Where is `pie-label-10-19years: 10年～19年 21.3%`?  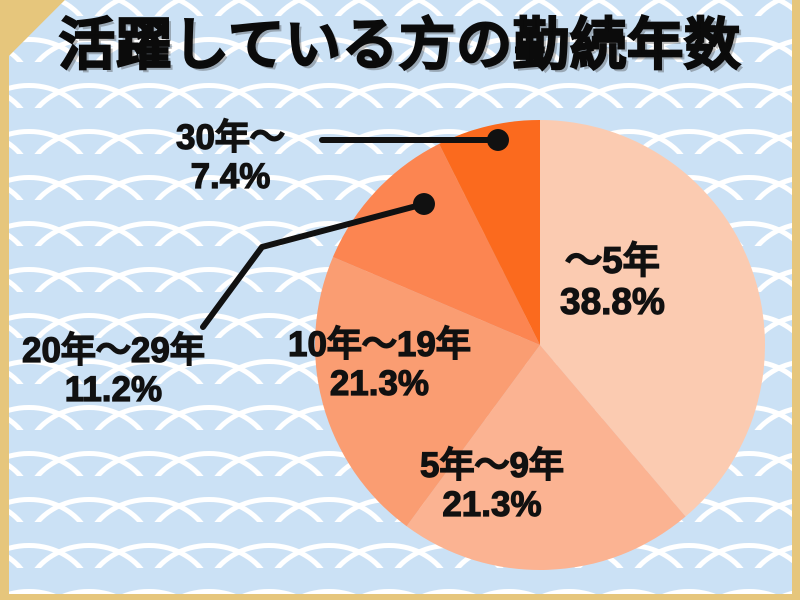 pie-label-10-19years: 10年～19年 21.3% is located at coordinates (379, 364).